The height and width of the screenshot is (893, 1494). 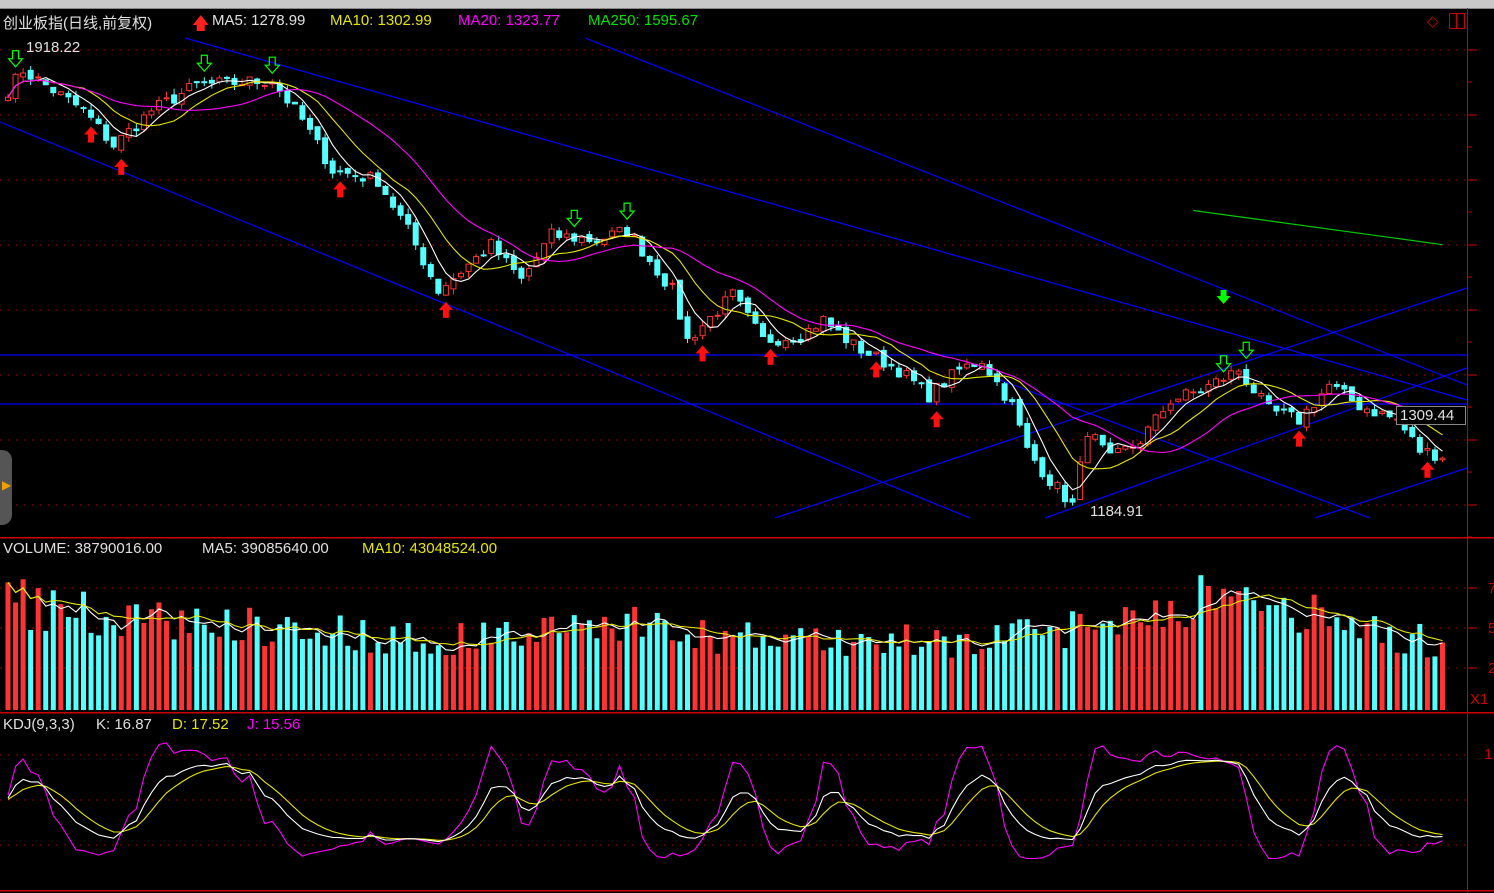 What do you see at coordinates (747, 713) in the screenshot?
I see `panel-divider` at bounding box center [747, 713].